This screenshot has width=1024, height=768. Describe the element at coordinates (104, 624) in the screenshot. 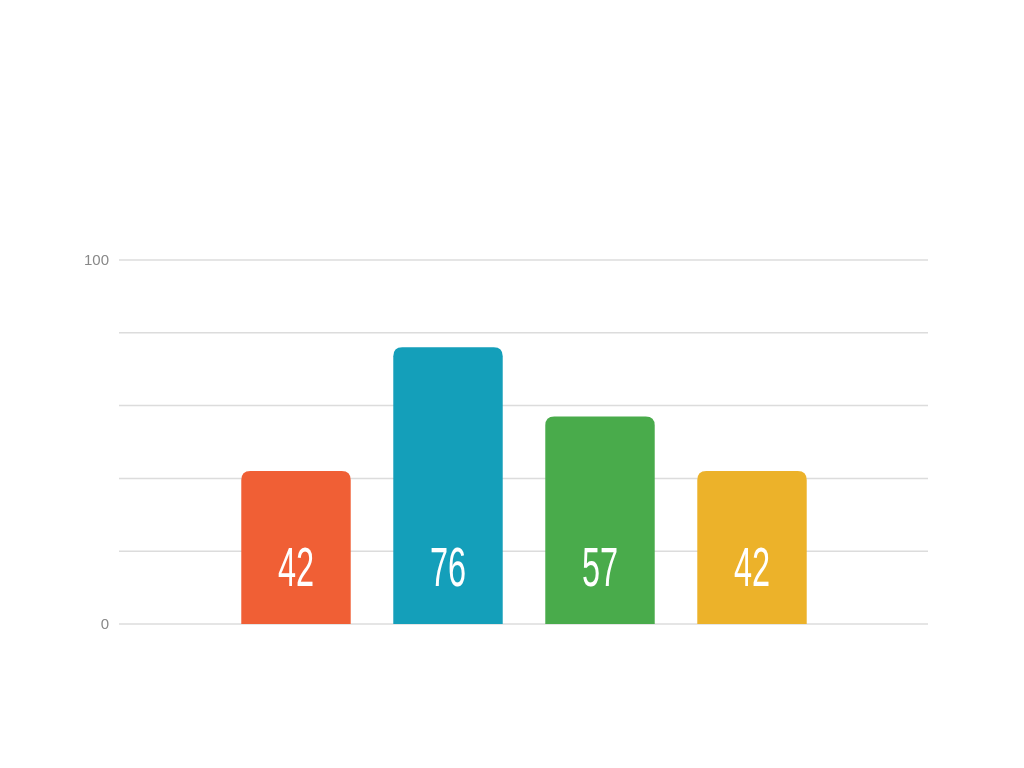

I see `y-tick-label: 0` at that location.